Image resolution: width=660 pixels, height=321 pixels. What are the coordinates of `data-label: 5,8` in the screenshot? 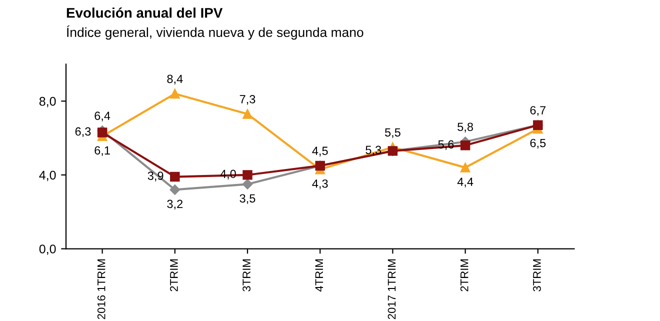 It's located at (465, 127).